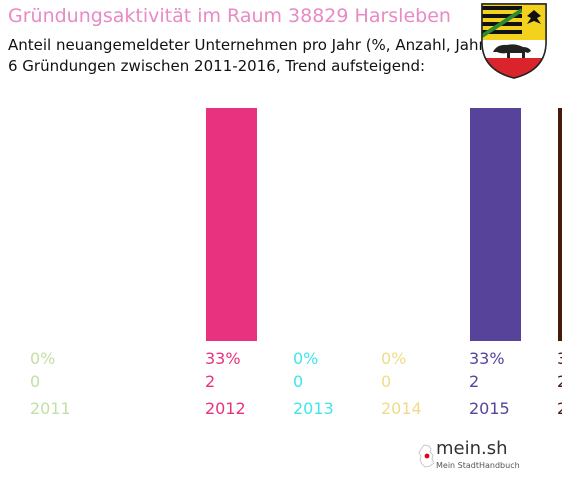 Image resolution: width=562 pixels, height=482 pixels. Describe the element at coordinates (223, 358) in the screenshot. I see `percent-label-2012: 33%` at that location.